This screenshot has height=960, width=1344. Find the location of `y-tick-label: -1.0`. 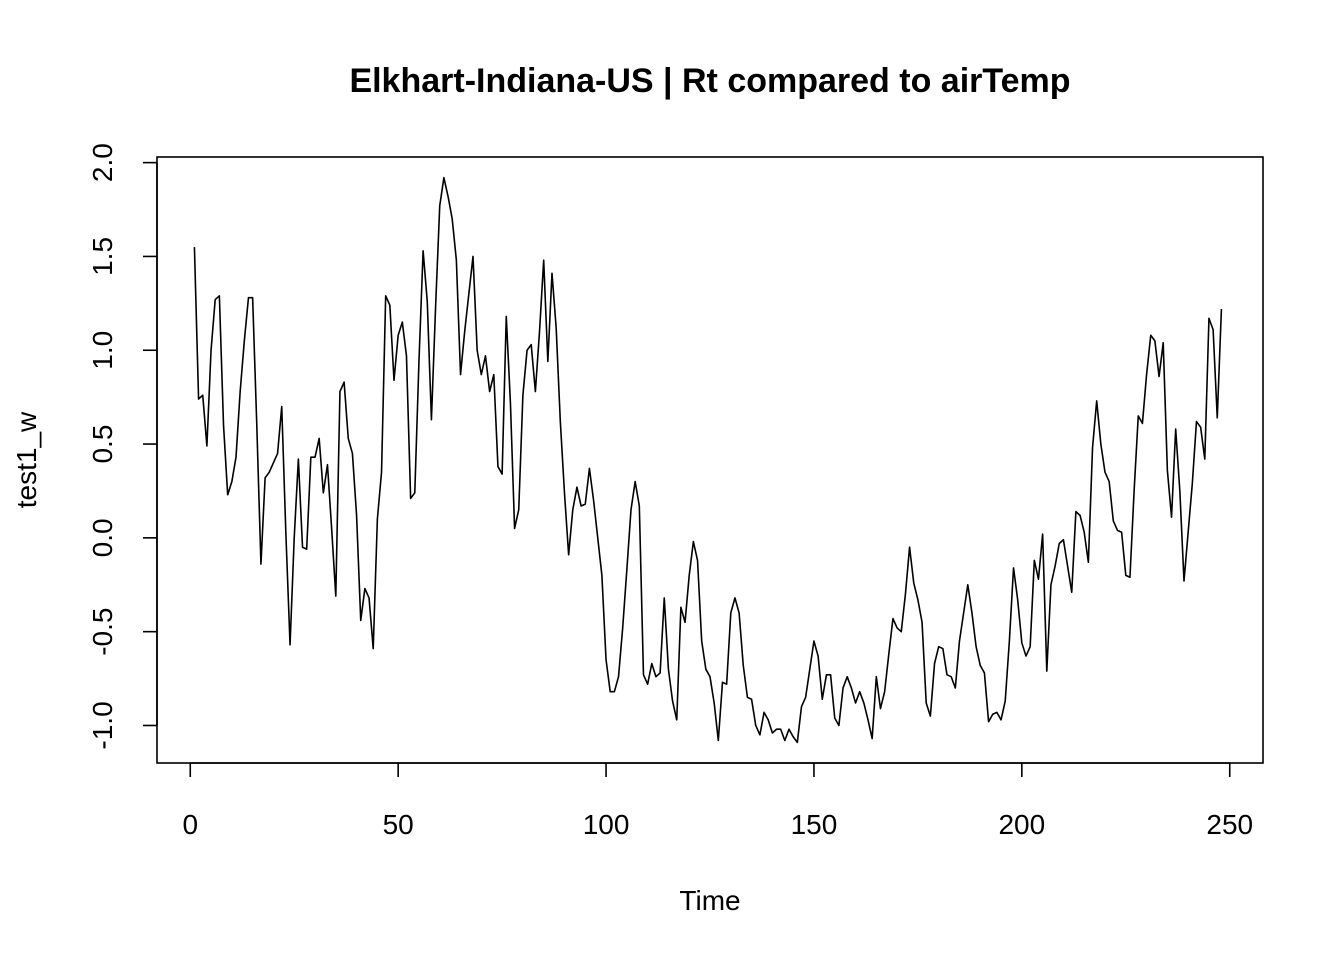

y-tick-label: -1.0 is located at coordinates (102, 725).